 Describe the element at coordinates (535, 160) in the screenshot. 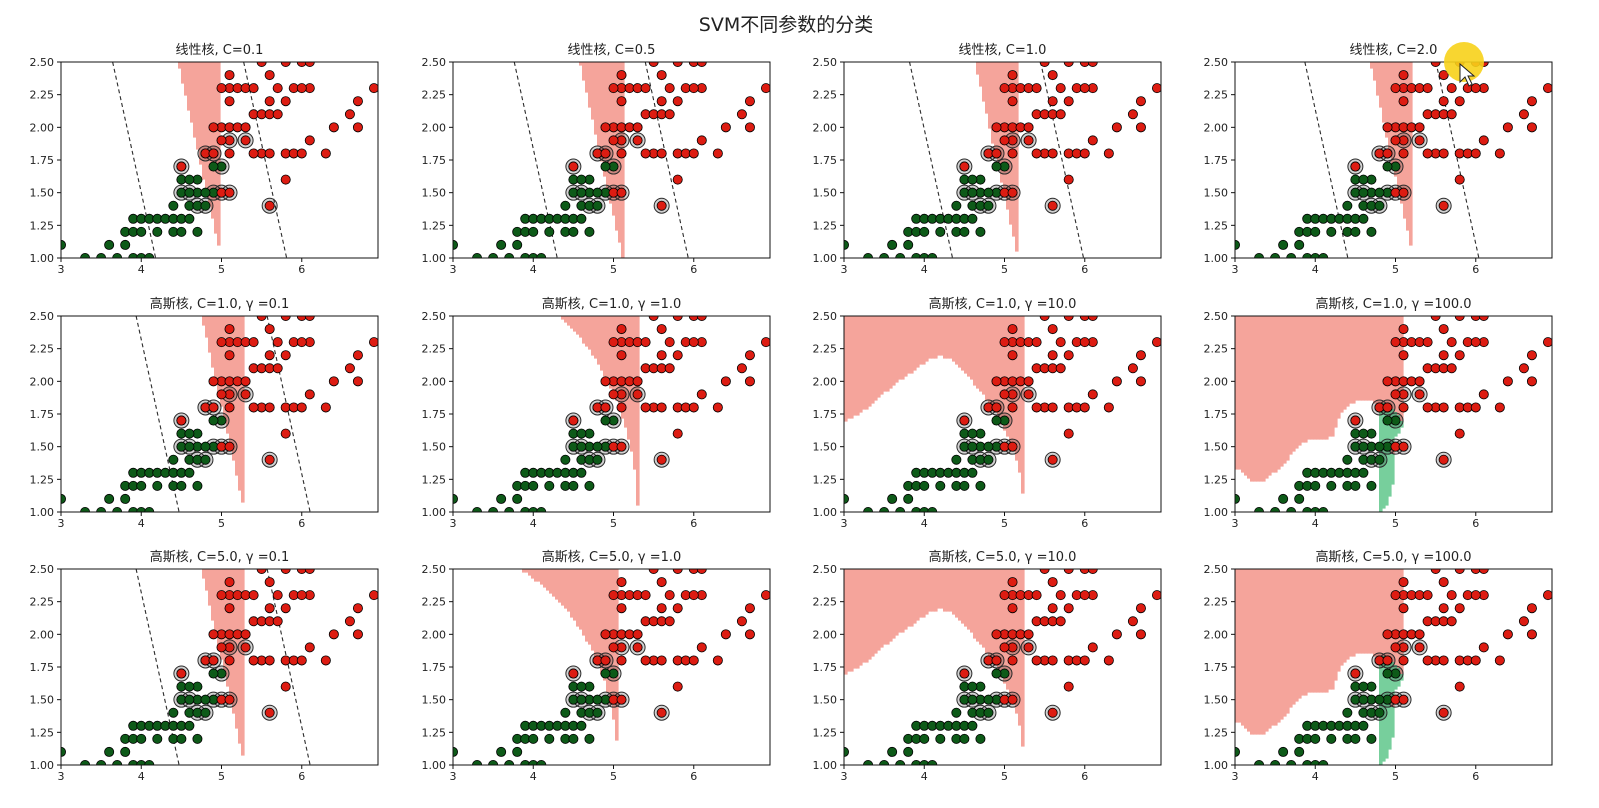

I see `margin-line` at that location.